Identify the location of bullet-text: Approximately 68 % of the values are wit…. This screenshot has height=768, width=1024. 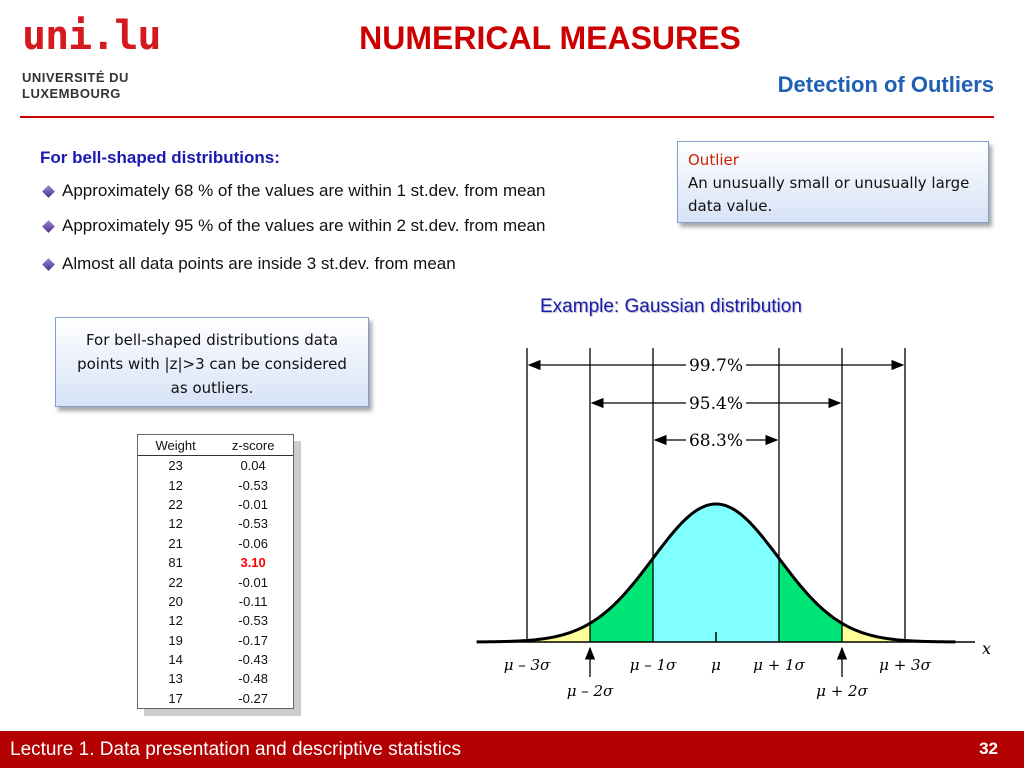
(304, 190).